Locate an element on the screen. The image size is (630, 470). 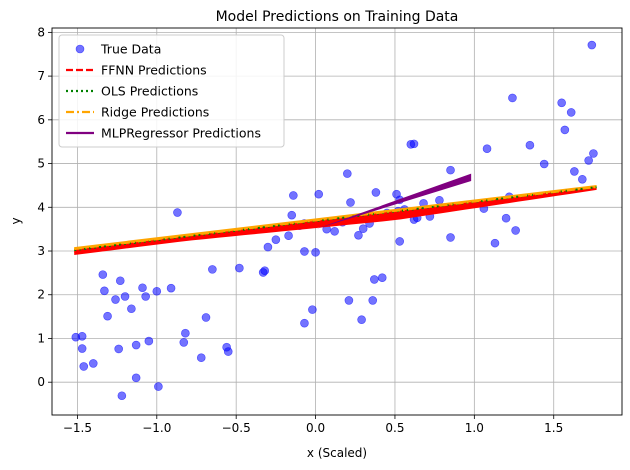
legend-label: FFNN Predictions is located at coordinates (154, 70).